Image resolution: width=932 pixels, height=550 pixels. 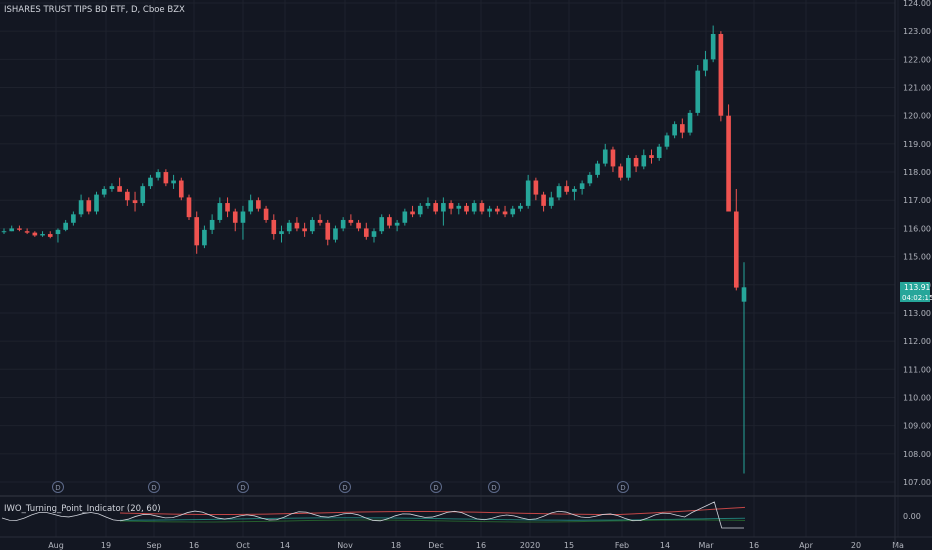 I want to click on x-tick-label: Aug, so click(x=56, y=545).